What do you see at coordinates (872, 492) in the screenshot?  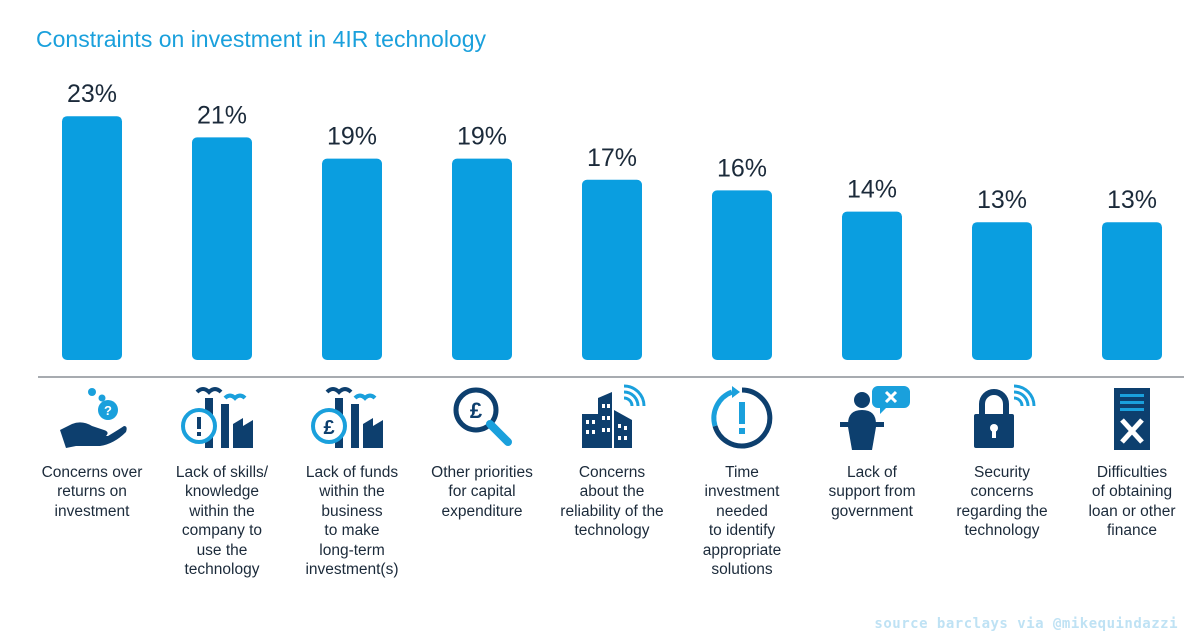 I see `category-label: Lack of support from government` at bounding box center [872, 492].